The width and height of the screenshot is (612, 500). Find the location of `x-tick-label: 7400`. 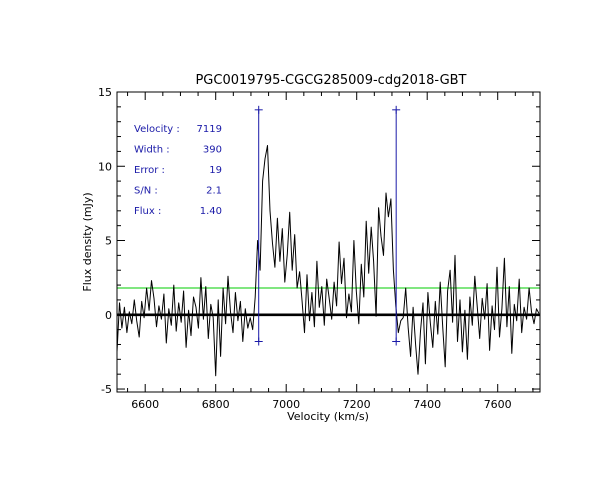

x-tick-label: 7400 is located at coordinates (427, 404).